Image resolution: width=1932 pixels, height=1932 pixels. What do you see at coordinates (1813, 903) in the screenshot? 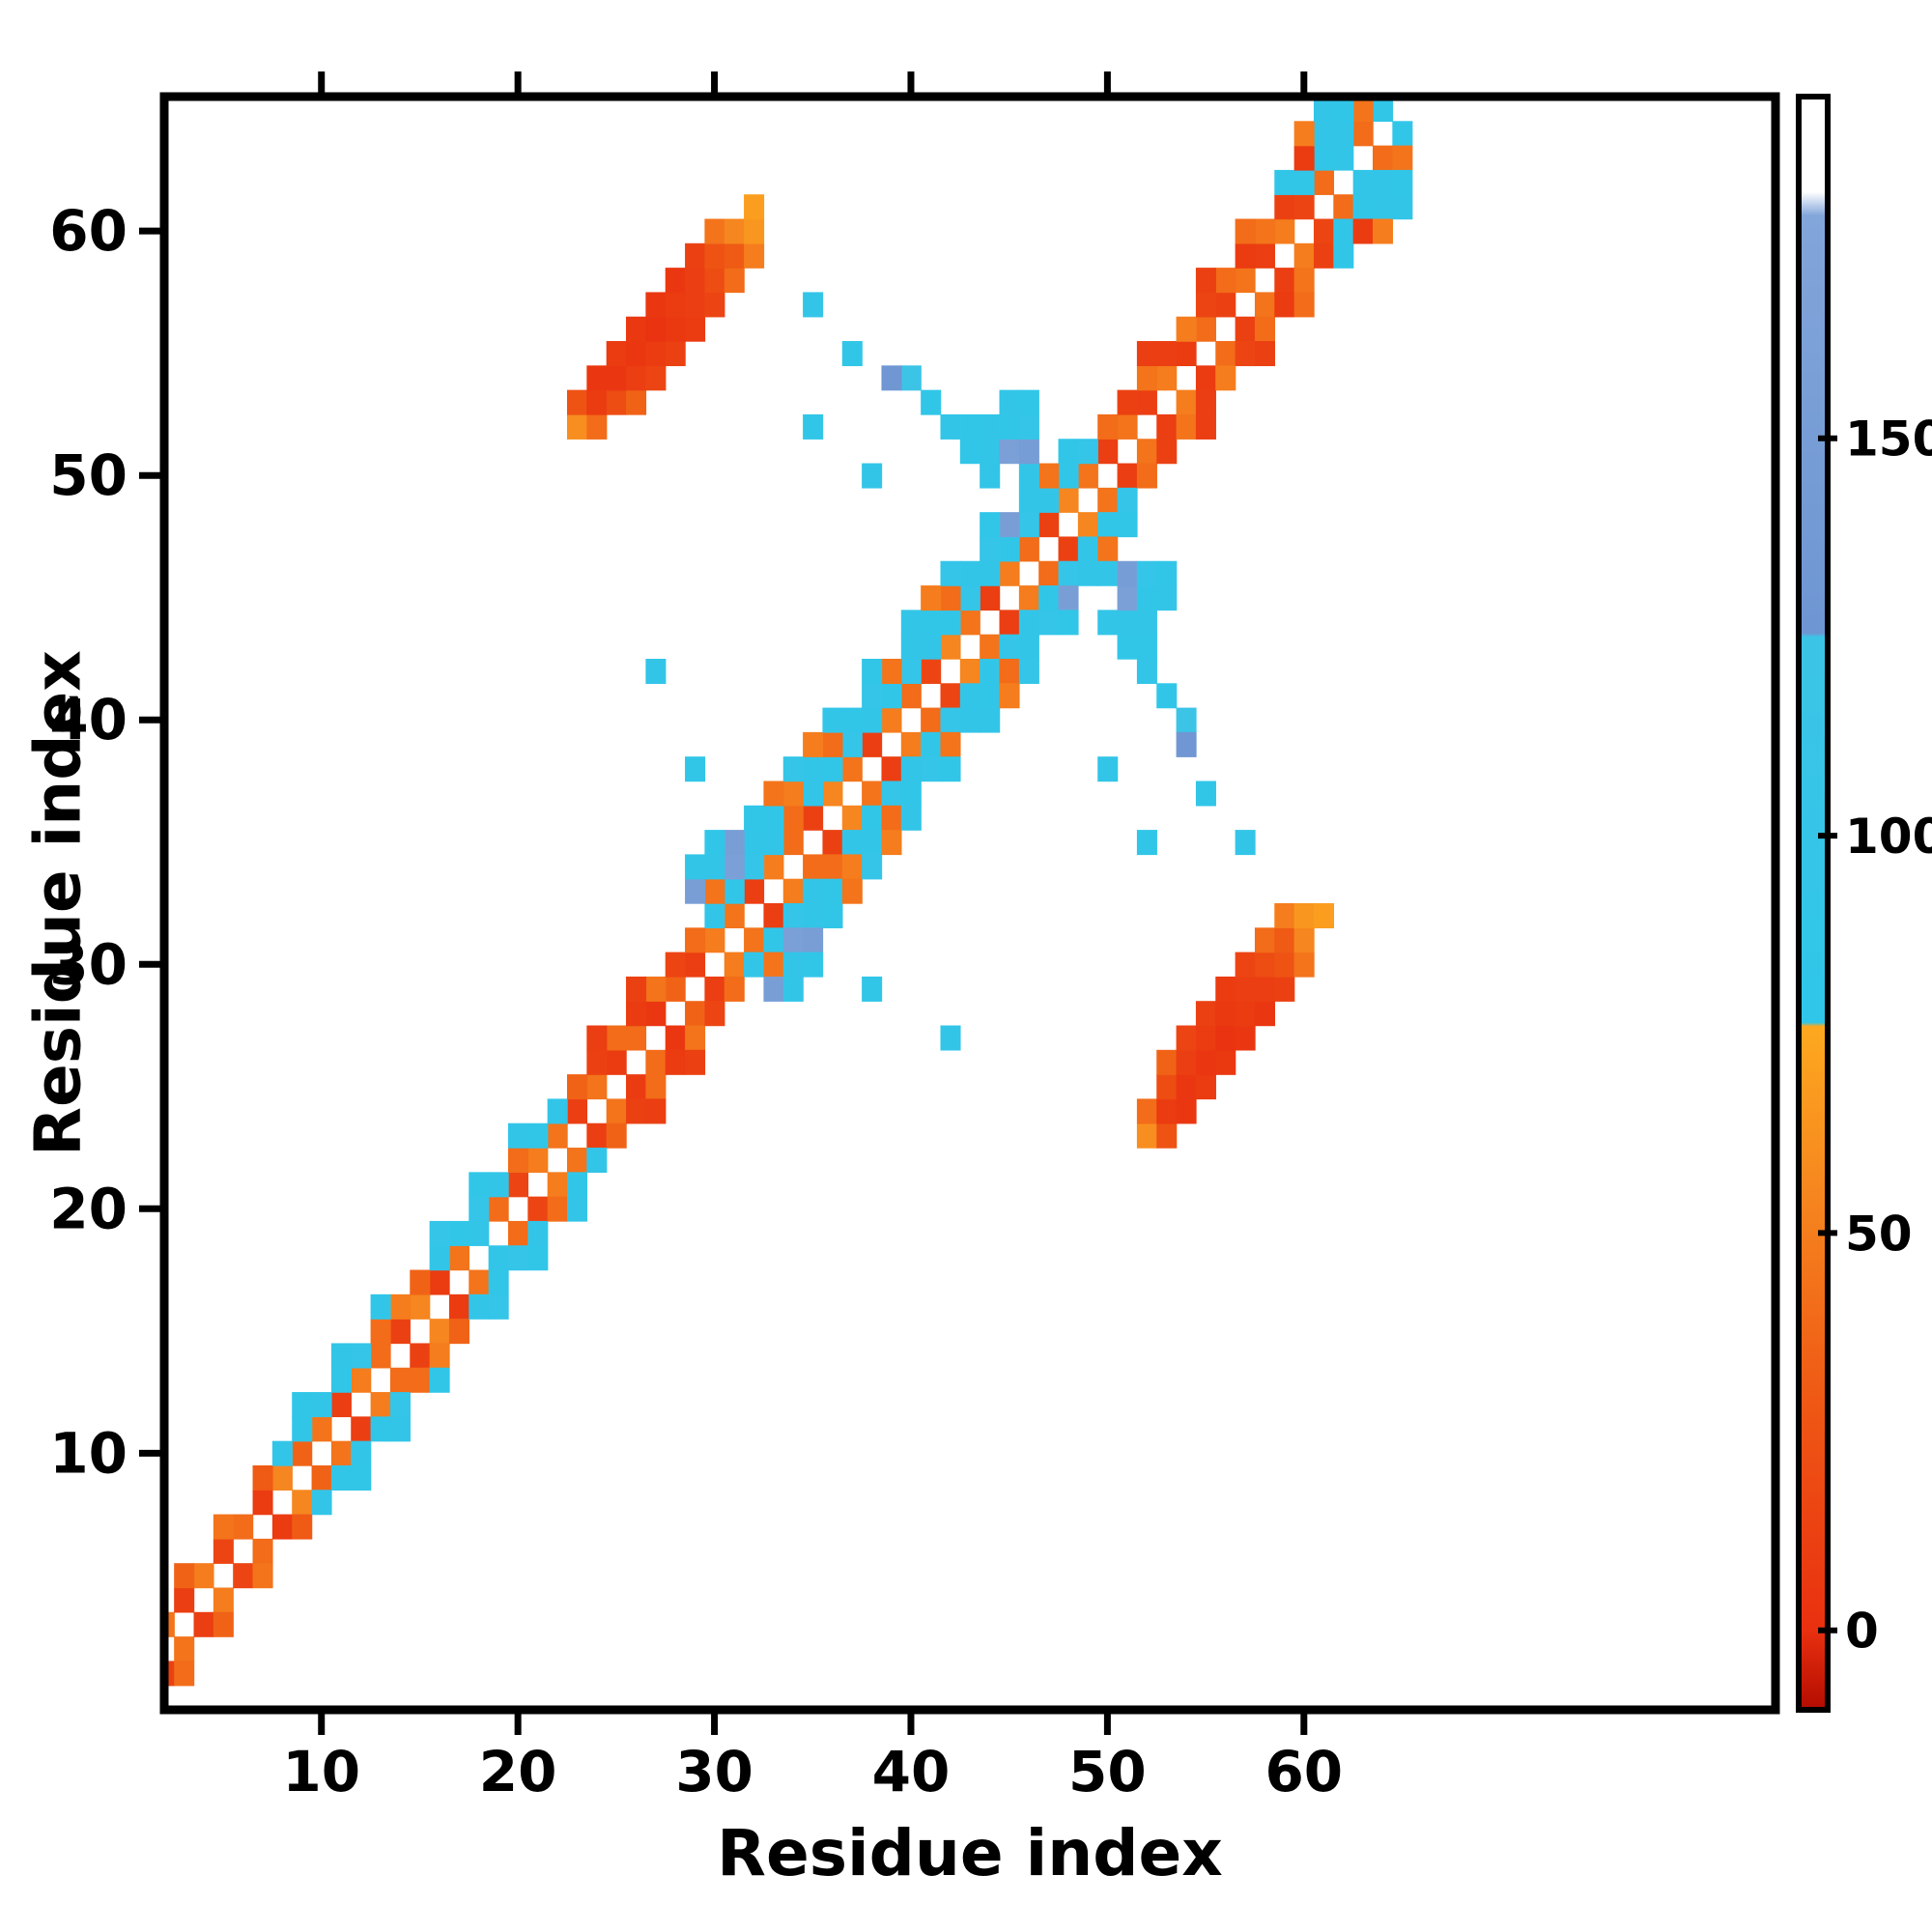
I see `colorbar-frame` at bounding box center [1813, 903].